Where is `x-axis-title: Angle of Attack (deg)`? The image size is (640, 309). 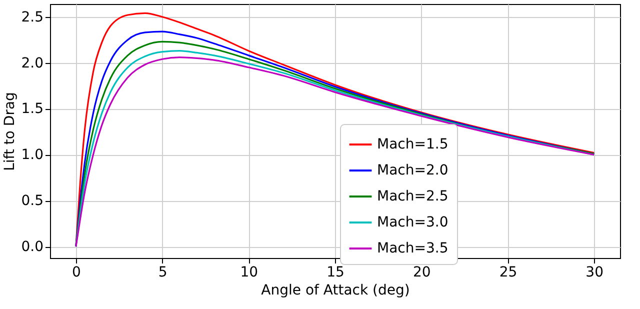
x-axis-title: Angle of Attack (deg) is located at coordinates (335, 290).